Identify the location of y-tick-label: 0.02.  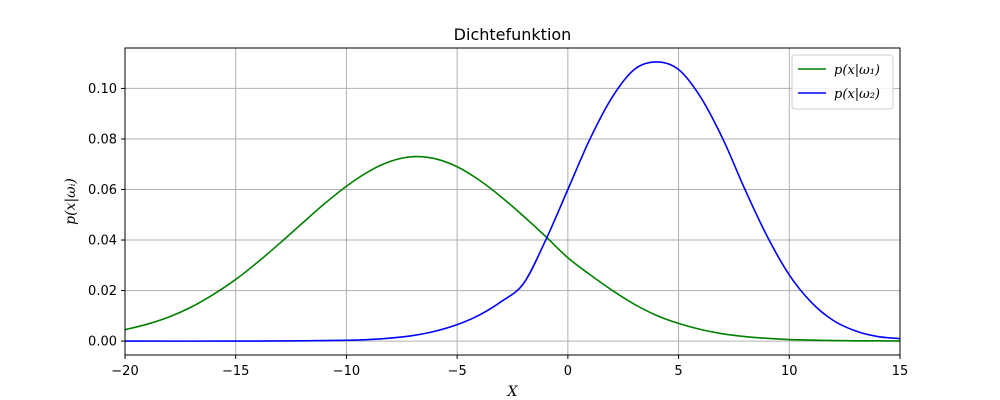
(102, 291).